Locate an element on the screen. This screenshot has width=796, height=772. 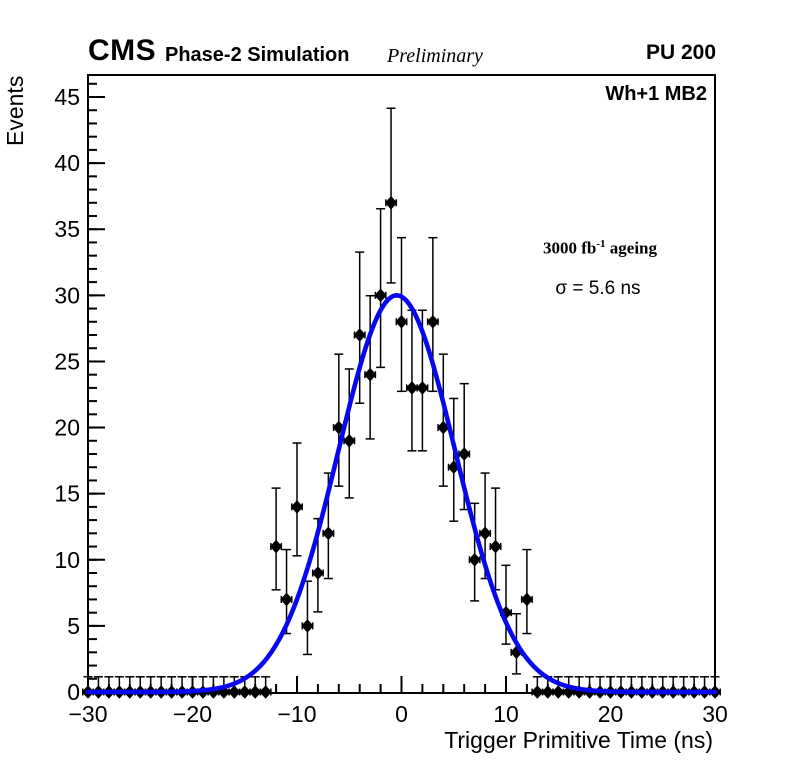
x-tick-label: −20 is located at coordinates (192, 714).